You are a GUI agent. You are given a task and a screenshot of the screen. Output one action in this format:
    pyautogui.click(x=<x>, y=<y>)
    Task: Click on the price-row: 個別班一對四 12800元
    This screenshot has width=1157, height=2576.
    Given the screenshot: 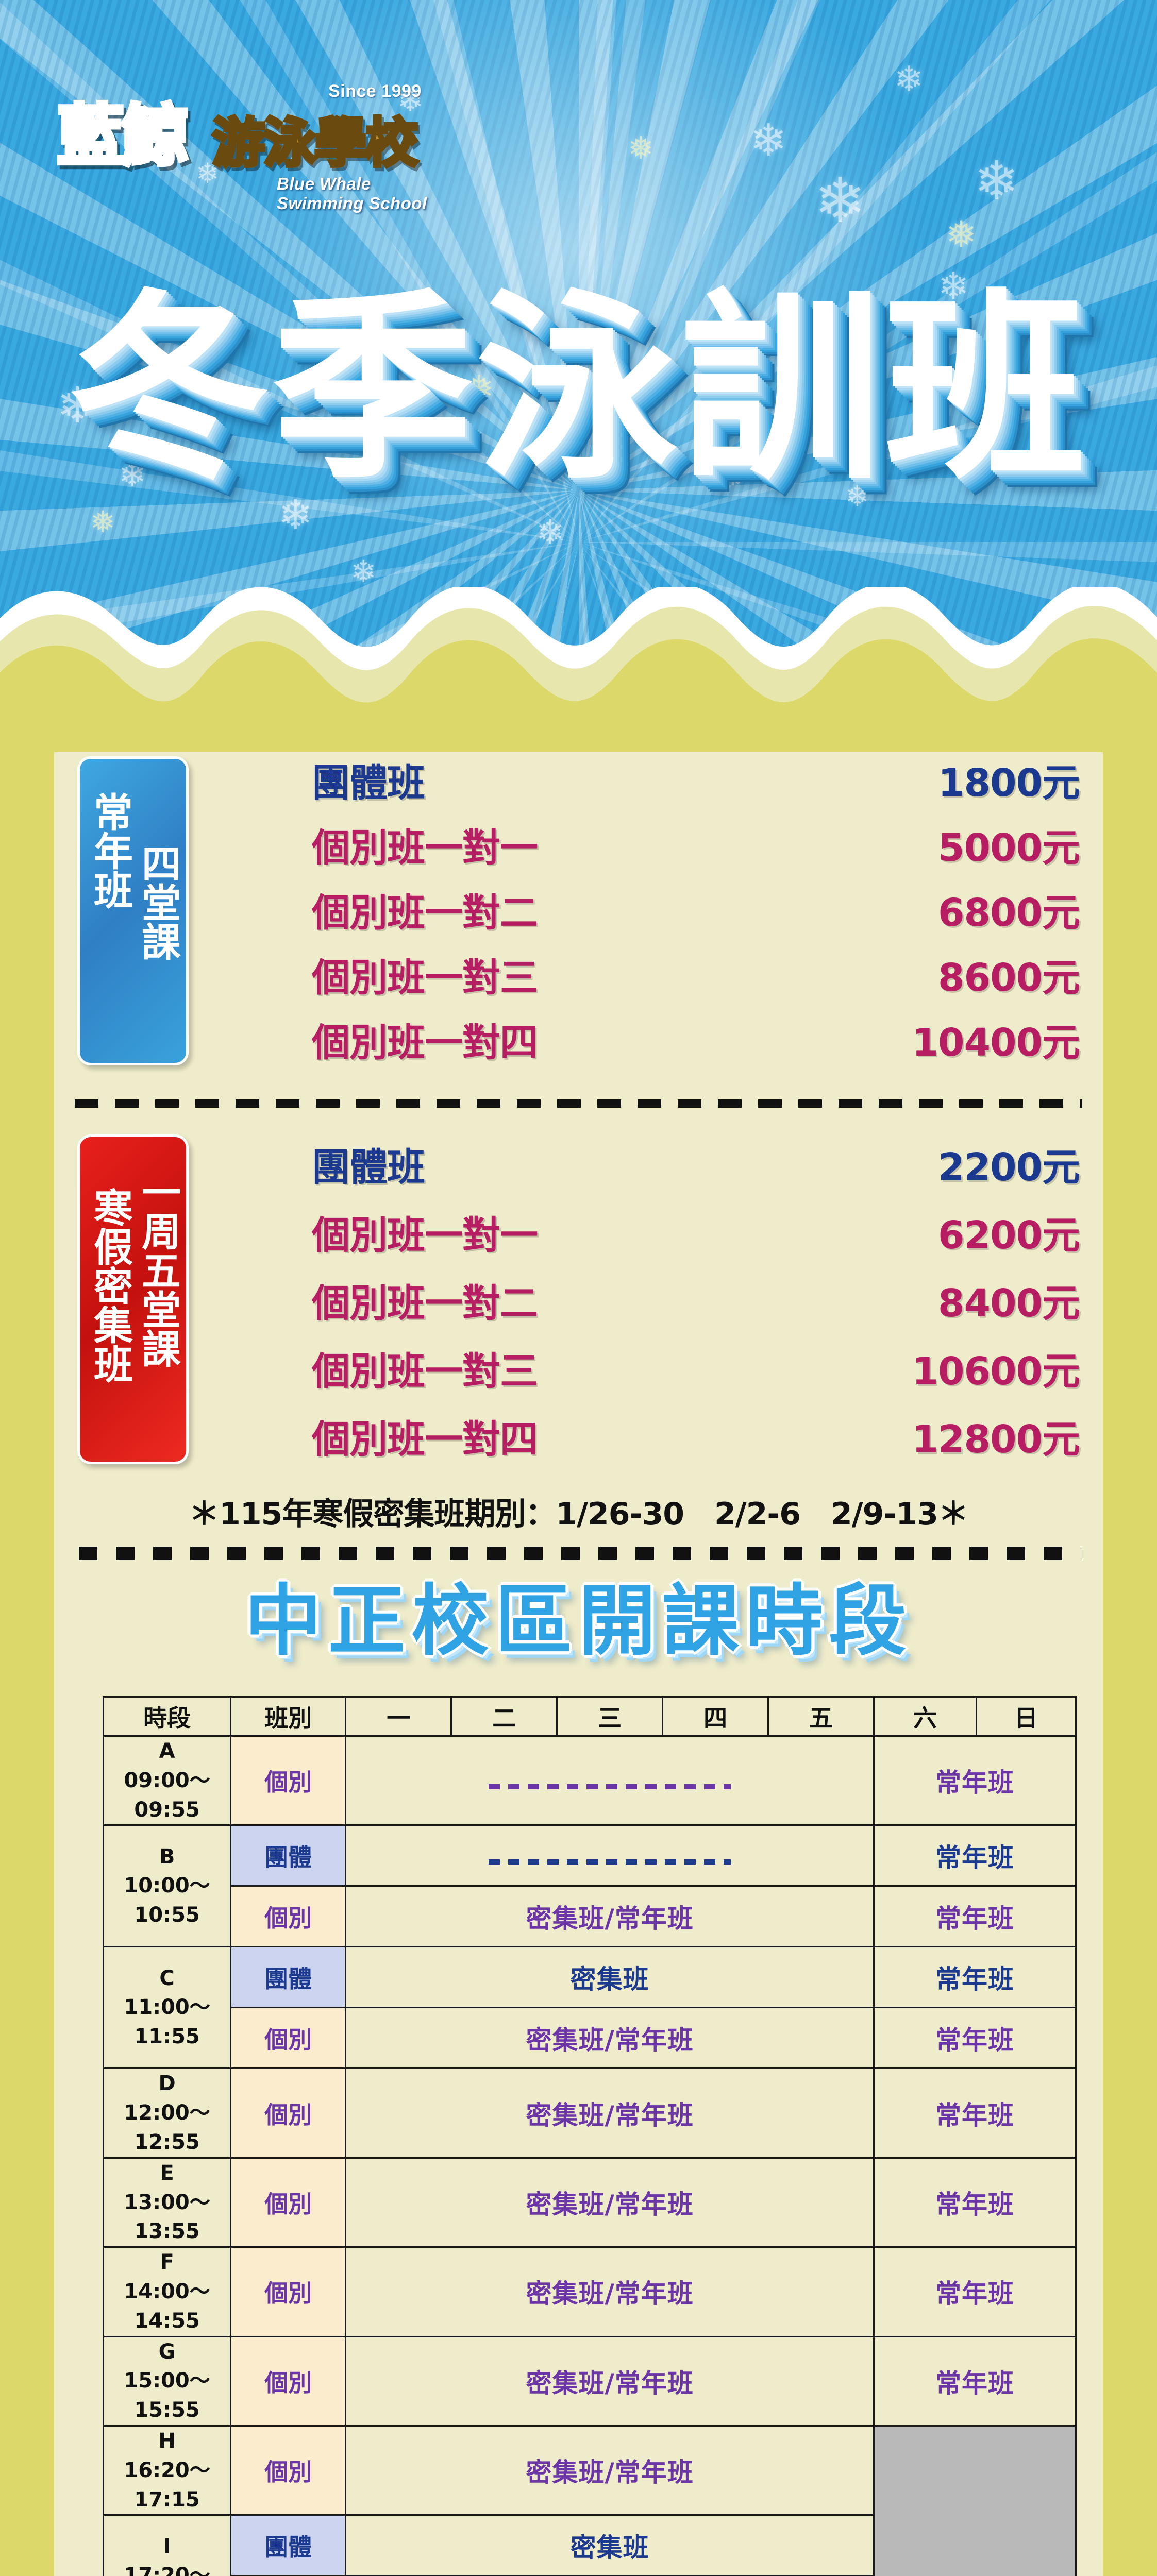 What is the action you would take?
    pyautogui.click(x=704, y=1439)
    